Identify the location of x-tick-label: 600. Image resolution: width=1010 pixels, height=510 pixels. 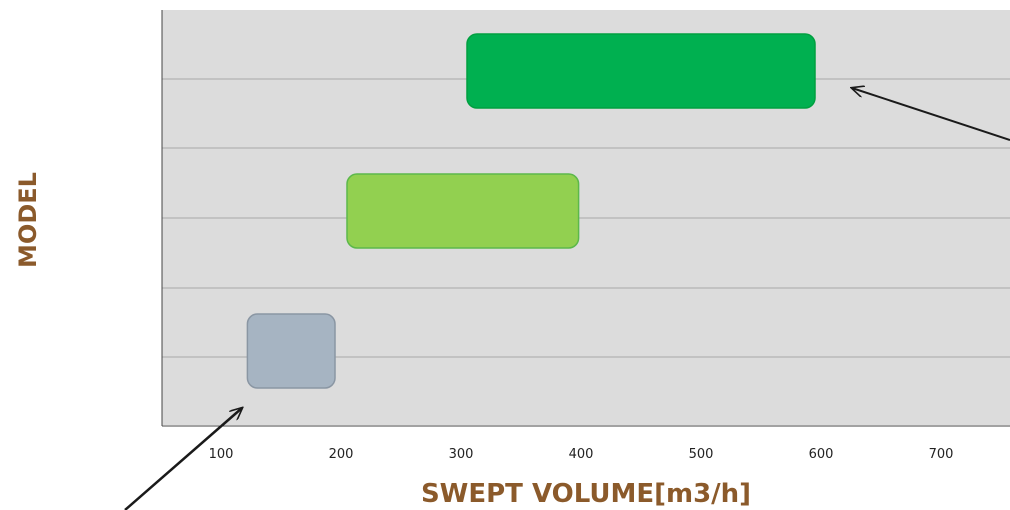
(821, 454).